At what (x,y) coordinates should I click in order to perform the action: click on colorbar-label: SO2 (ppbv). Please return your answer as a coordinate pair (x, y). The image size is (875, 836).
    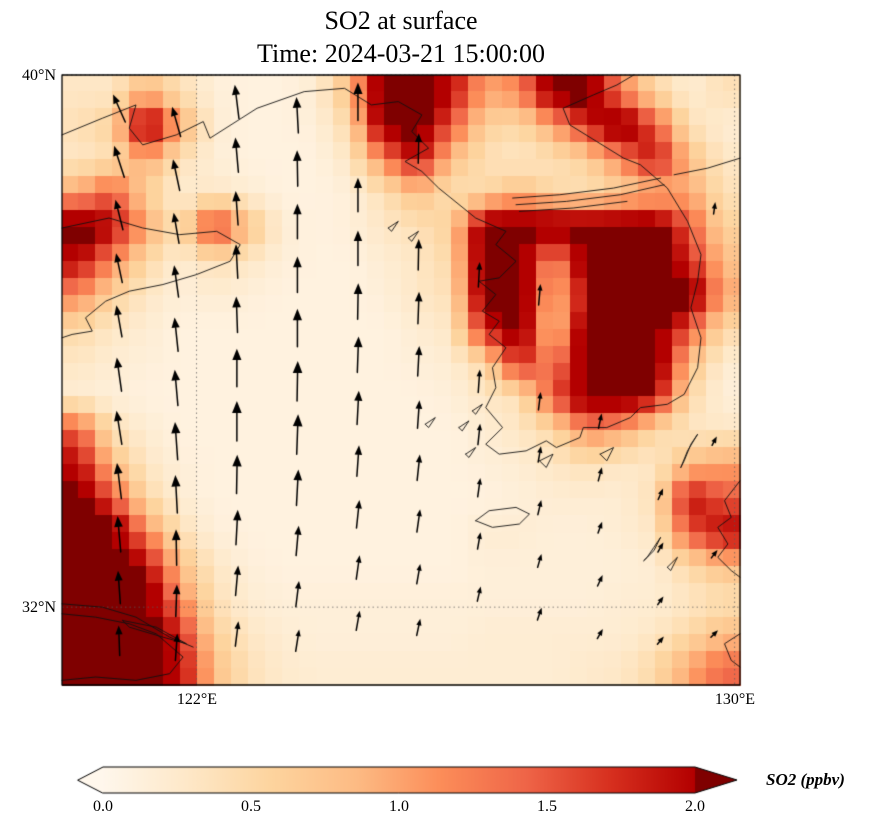
    Looking at the image, I should click on (805, 779).